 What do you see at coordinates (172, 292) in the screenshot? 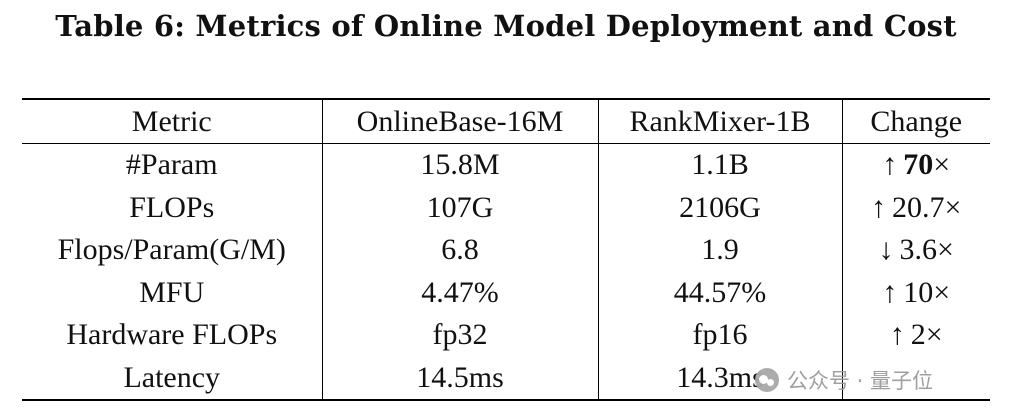
I see `cell-metric: MFU` at bounding box center [172, 292].